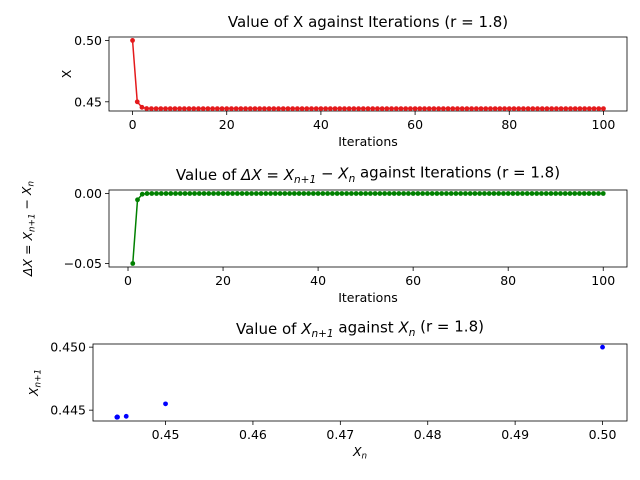 Image resolution: width=640 pixels, height=480 pixels. I want to click on y-tick-label: 0.00, so click(88, 193).